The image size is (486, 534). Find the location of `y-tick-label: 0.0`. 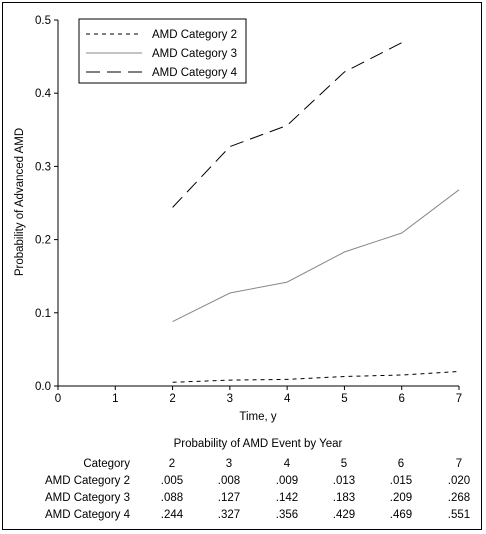

y-tick-label: 0.0 is located at coordinates (43, 387).